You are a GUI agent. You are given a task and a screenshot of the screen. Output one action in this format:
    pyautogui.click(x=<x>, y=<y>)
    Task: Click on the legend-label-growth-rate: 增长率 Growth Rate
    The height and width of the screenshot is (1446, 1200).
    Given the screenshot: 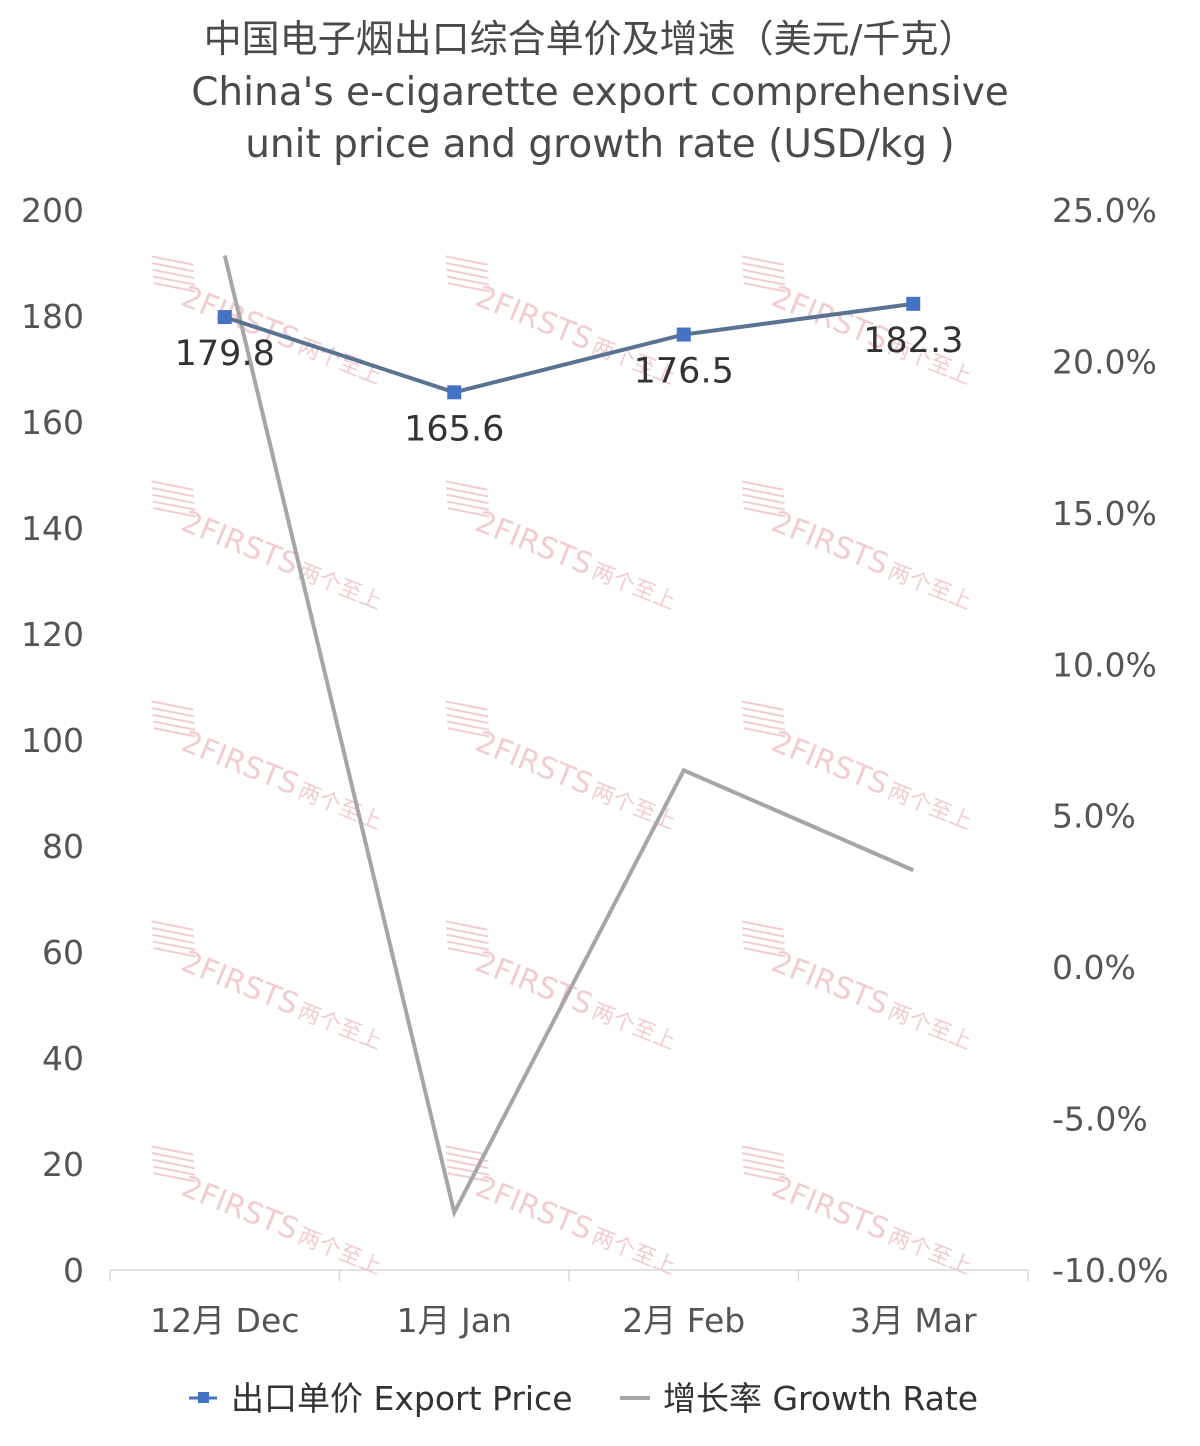 What is the action you would take?
    pyautogui.click(x=820, y=1398)
    